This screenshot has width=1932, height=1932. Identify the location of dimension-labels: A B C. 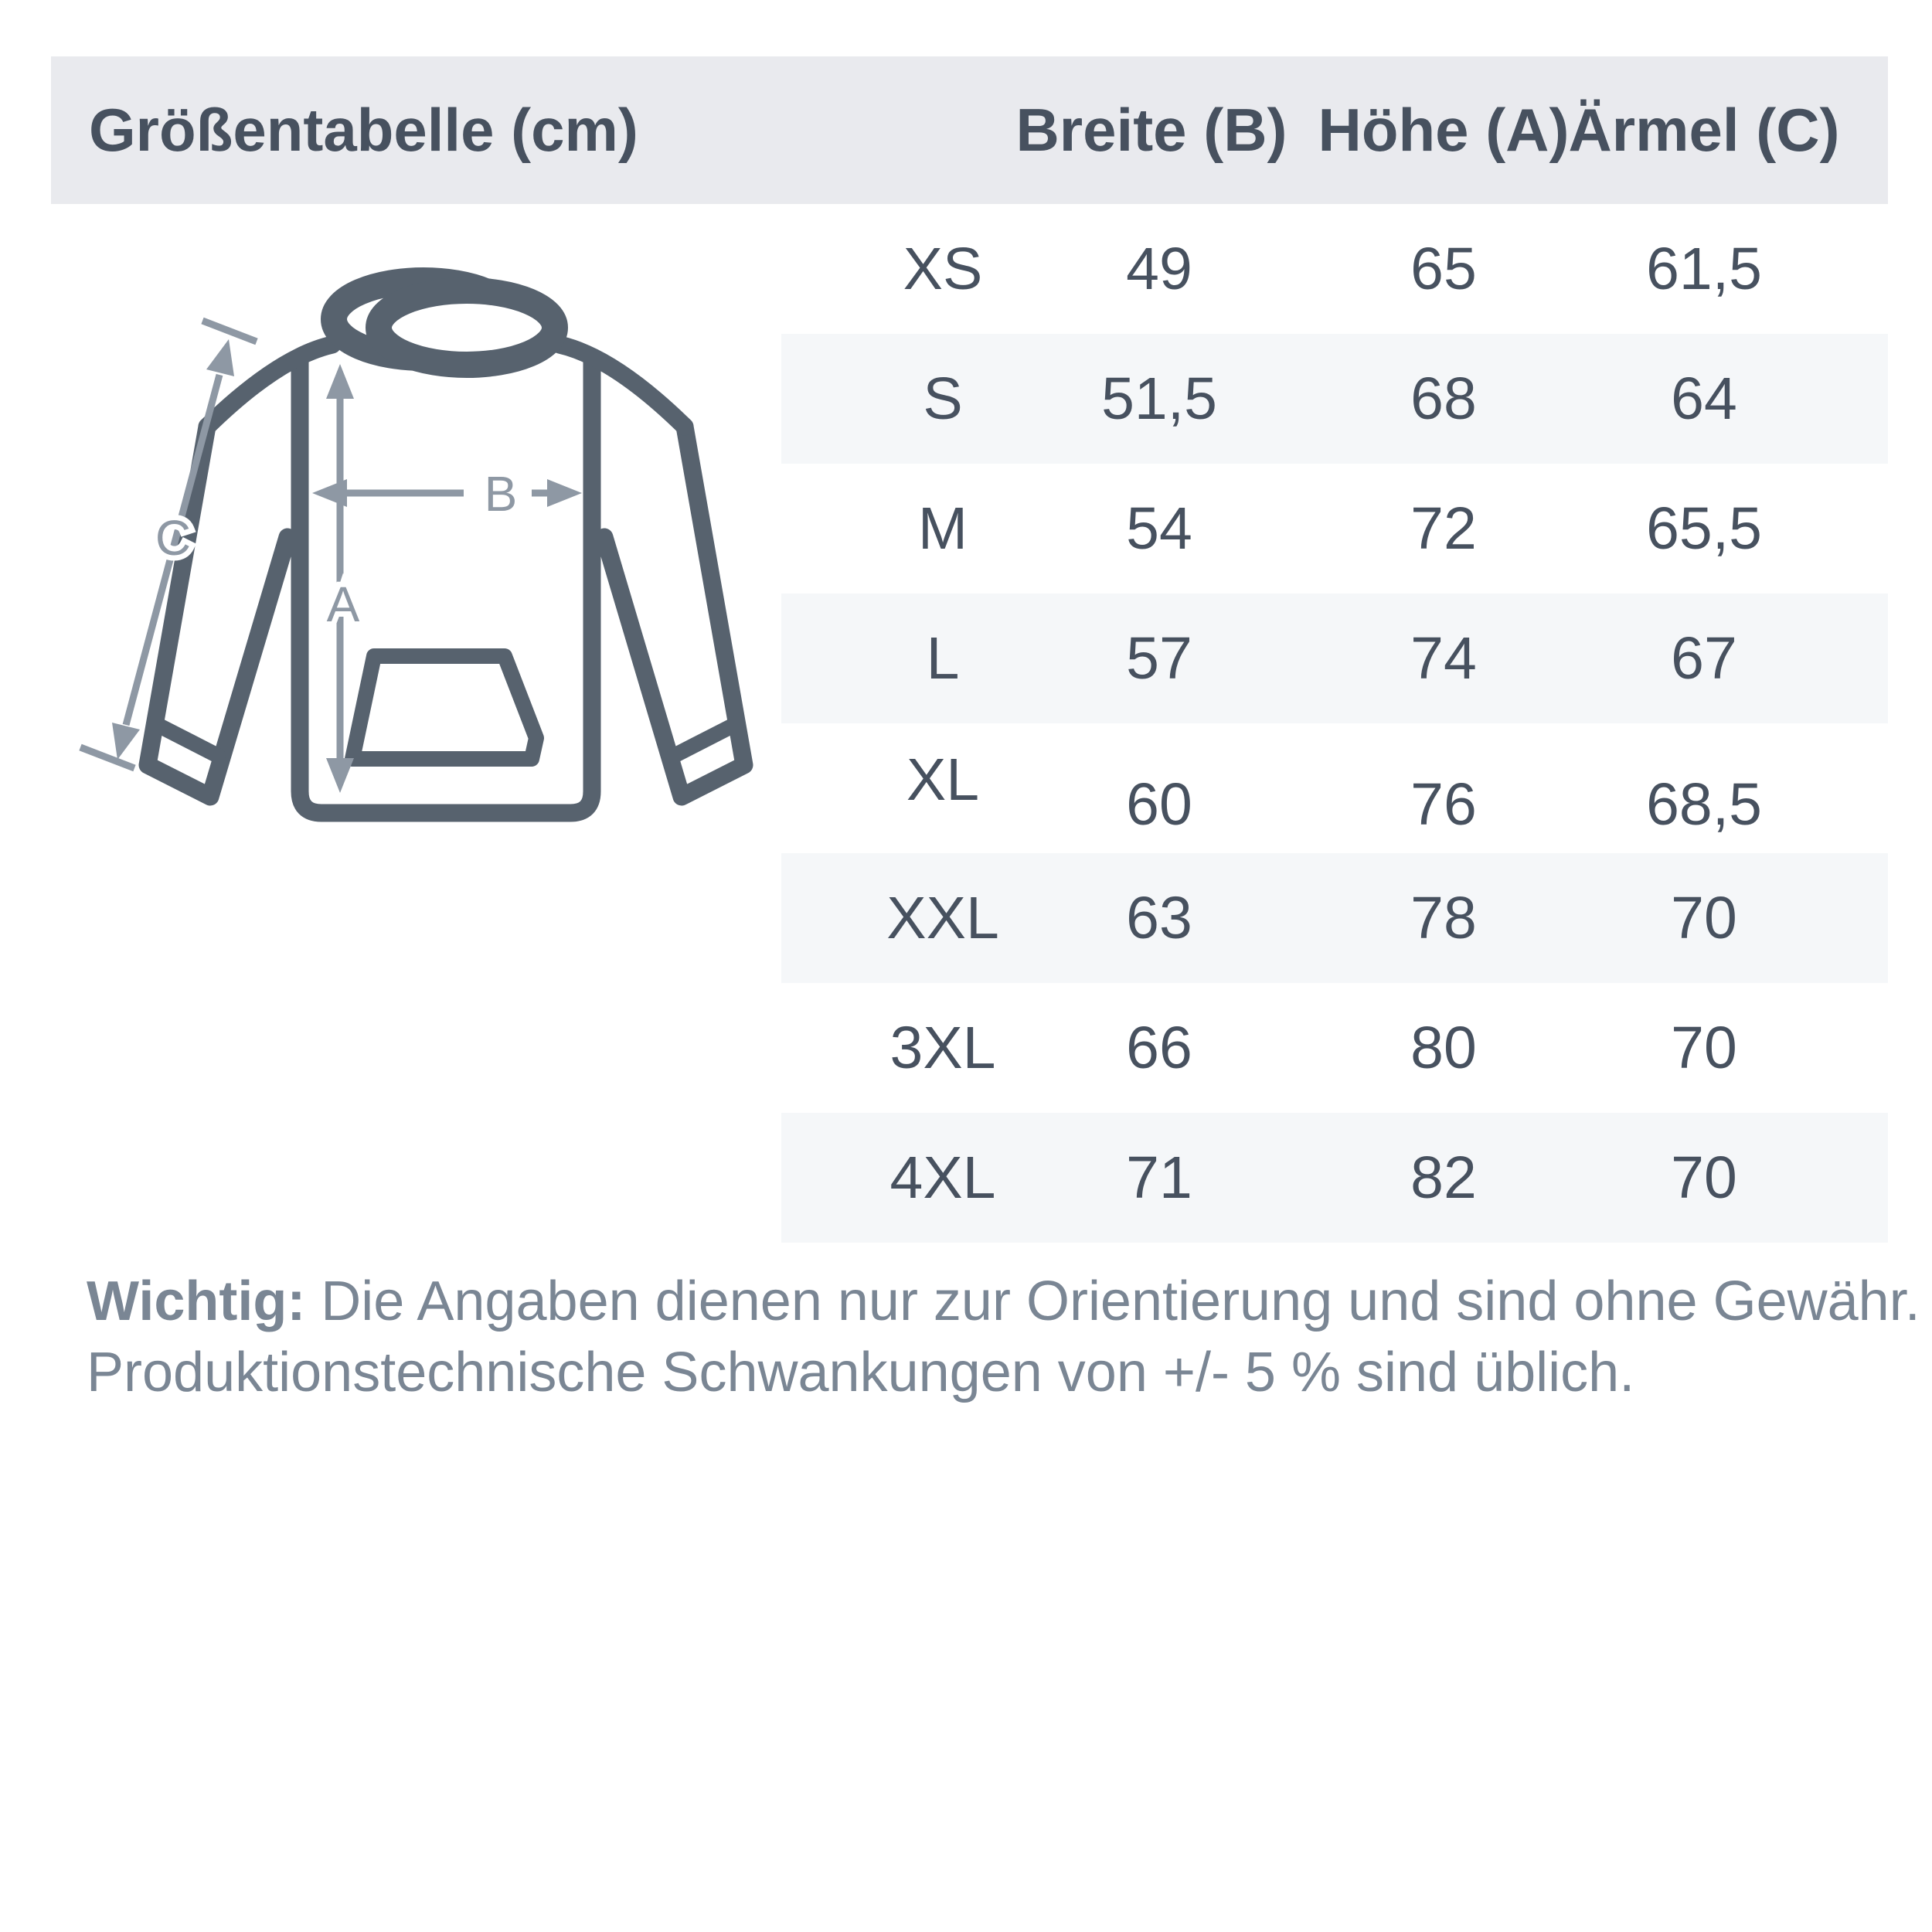
(336, 549).